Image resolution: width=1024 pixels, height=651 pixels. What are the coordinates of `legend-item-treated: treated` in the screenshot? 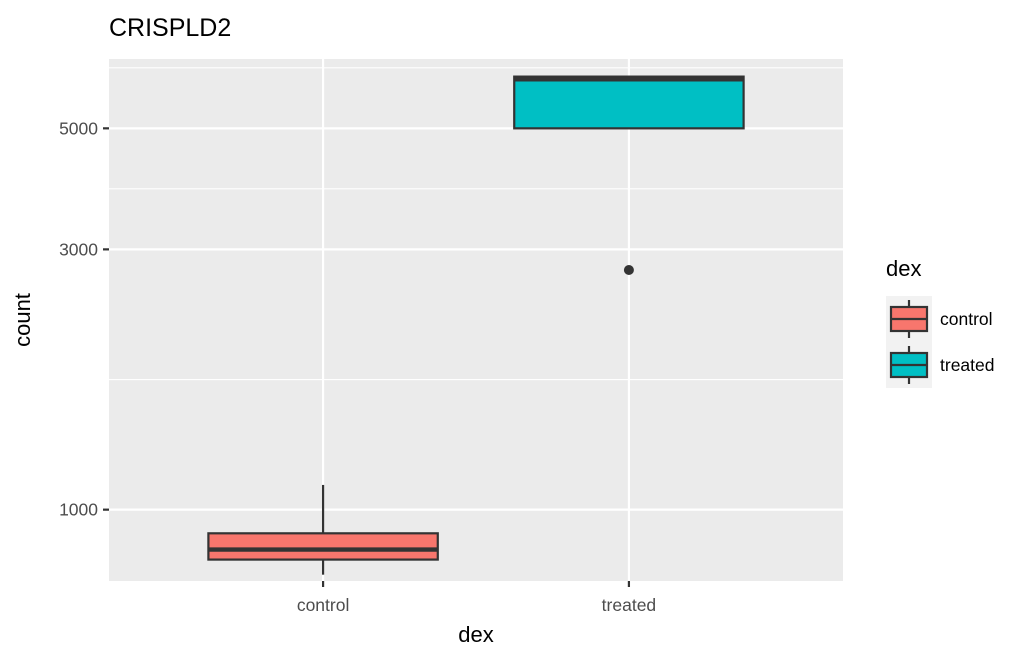 It's located at (940, 365).